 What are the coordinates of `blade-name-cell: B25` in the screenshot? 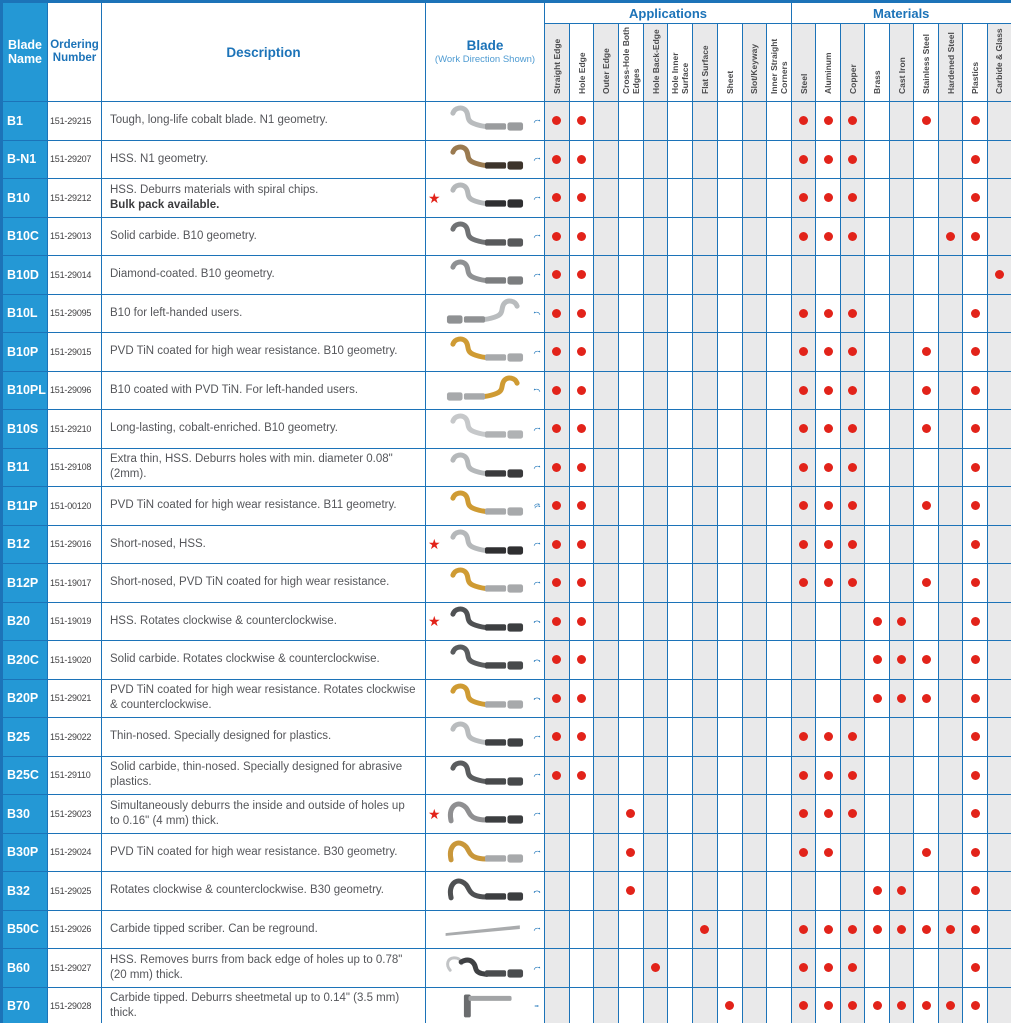 It's located at (24, 737).